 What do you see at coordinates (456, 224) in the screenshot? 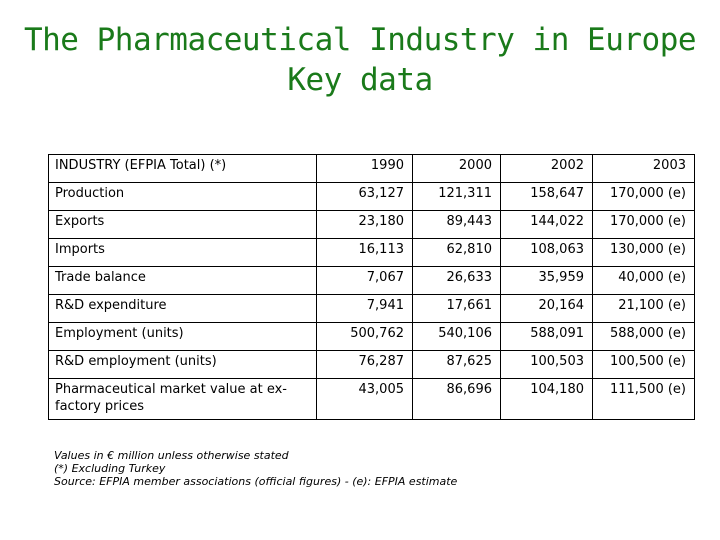
I see `row-value: 89,443` at bounding box center [456, 224].